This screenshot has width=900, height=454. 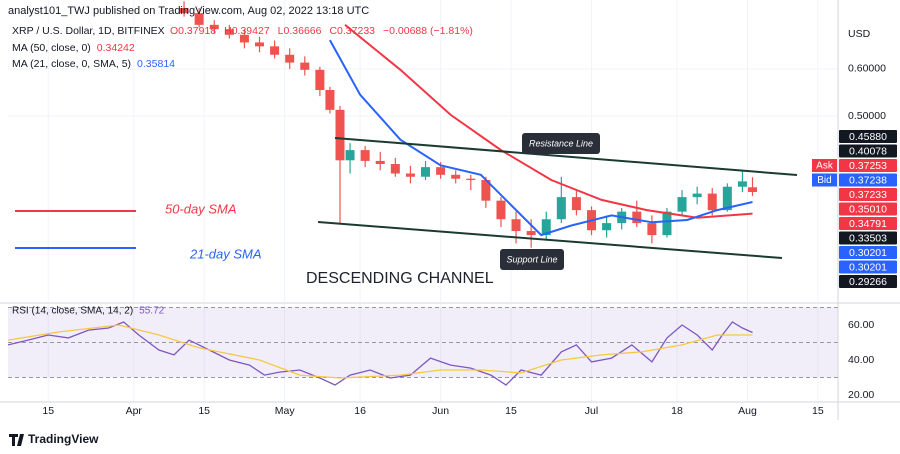 What do you see at coordinates (151, 311) in the screenshot?
I see `rsi-legend-value: 55.72` at bounding box center [151, 311].